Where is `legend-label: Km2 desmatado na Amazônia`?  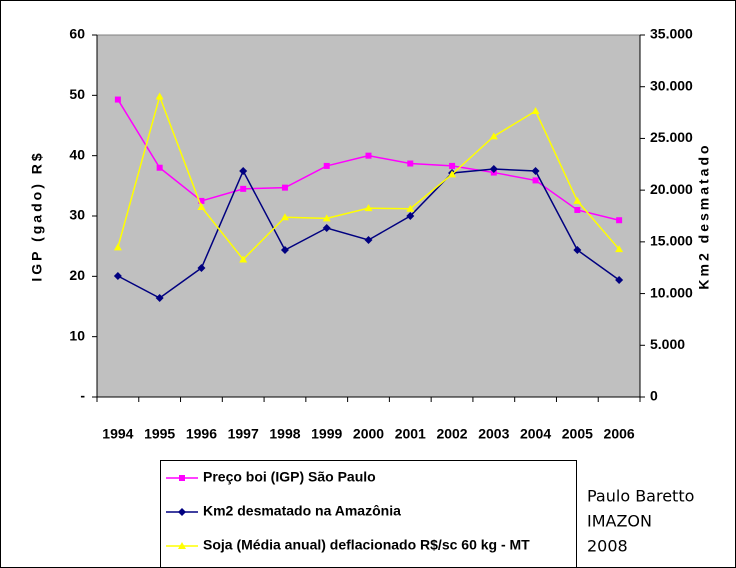 legend-label: Km2 desmatado na Amazônia is located at coordinates (302, 511).